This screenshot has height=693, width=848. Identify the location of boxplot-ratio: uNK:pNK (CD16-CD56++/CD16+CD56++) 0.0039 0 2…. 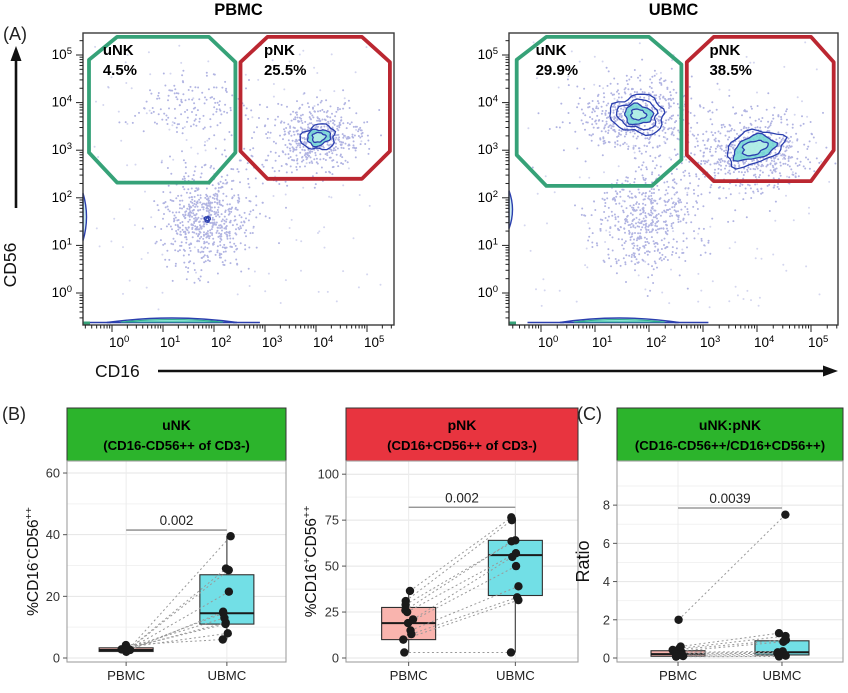
(709, 545).